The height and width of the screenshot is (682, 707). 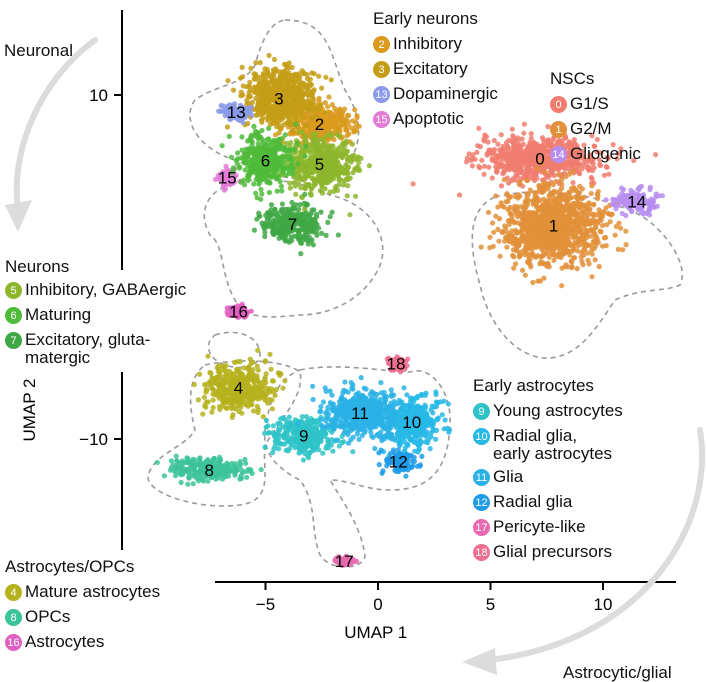 What do you see at coordinates (539, 527) in the screenshot?
I see `legend-label: Pericyte-like` at bounding box center [539, 527].